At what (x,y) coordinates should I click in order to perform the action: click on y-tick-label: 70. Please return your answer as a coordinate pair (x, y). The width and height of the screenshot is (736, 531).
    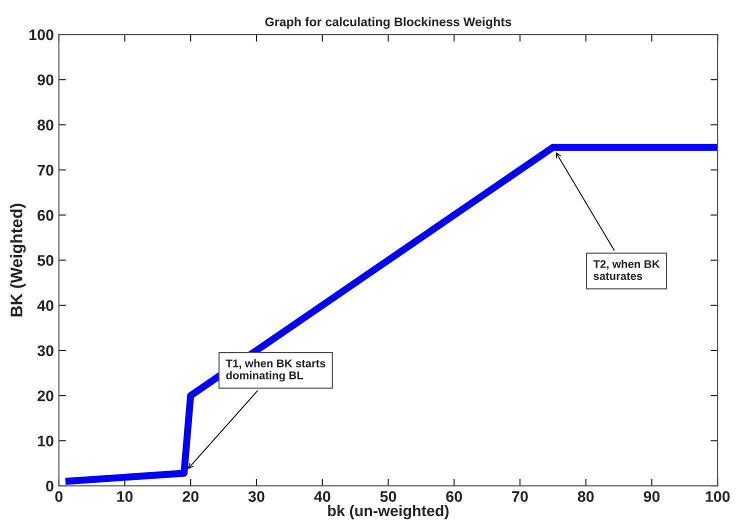
    Looking at the image, I should click on (46, 170).